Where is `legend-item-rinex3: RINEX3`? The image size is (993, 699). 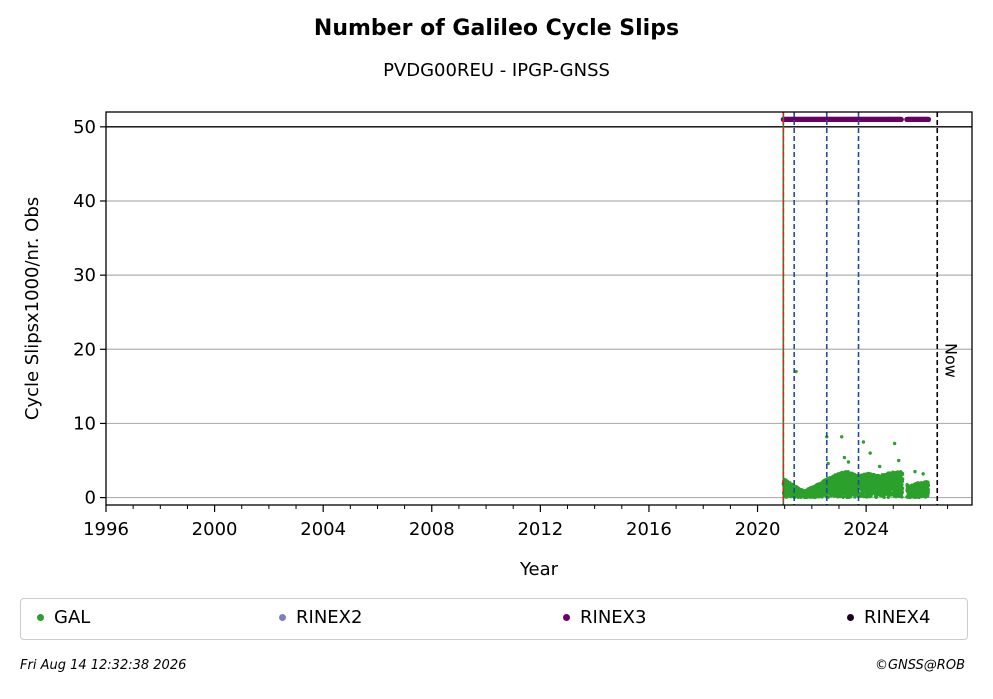
legend-item-rinex3: RINEX3 is located at coordinates (604, 617).